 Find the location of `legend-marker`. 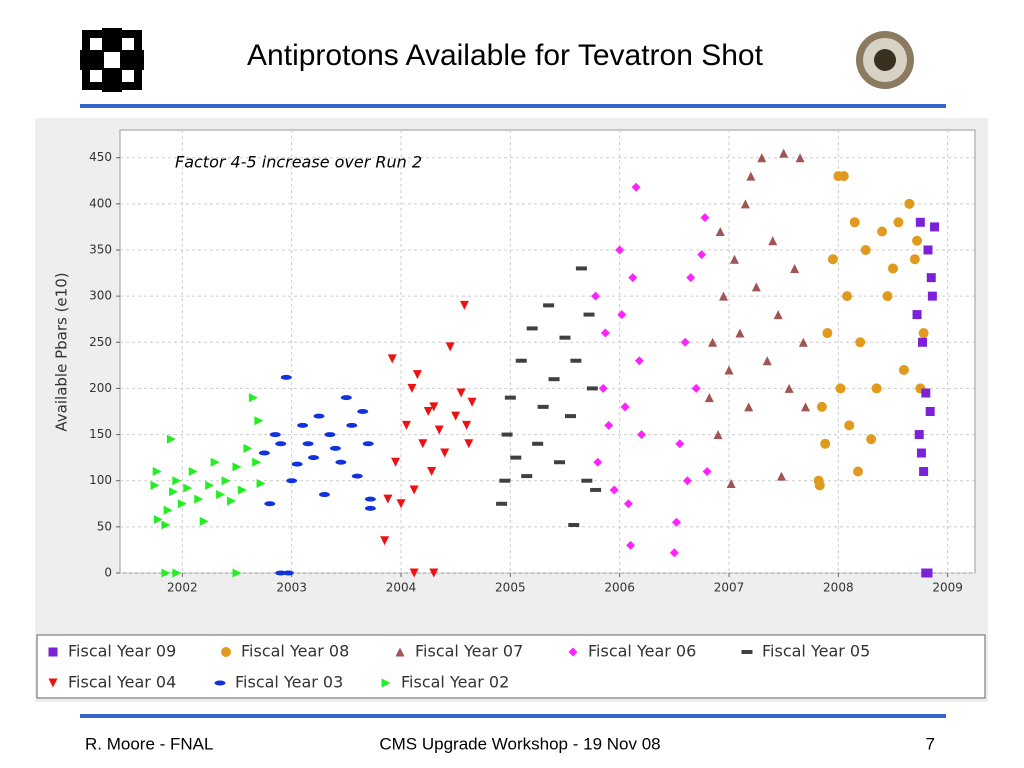

legend-marker is located at coordinates (386, 683).